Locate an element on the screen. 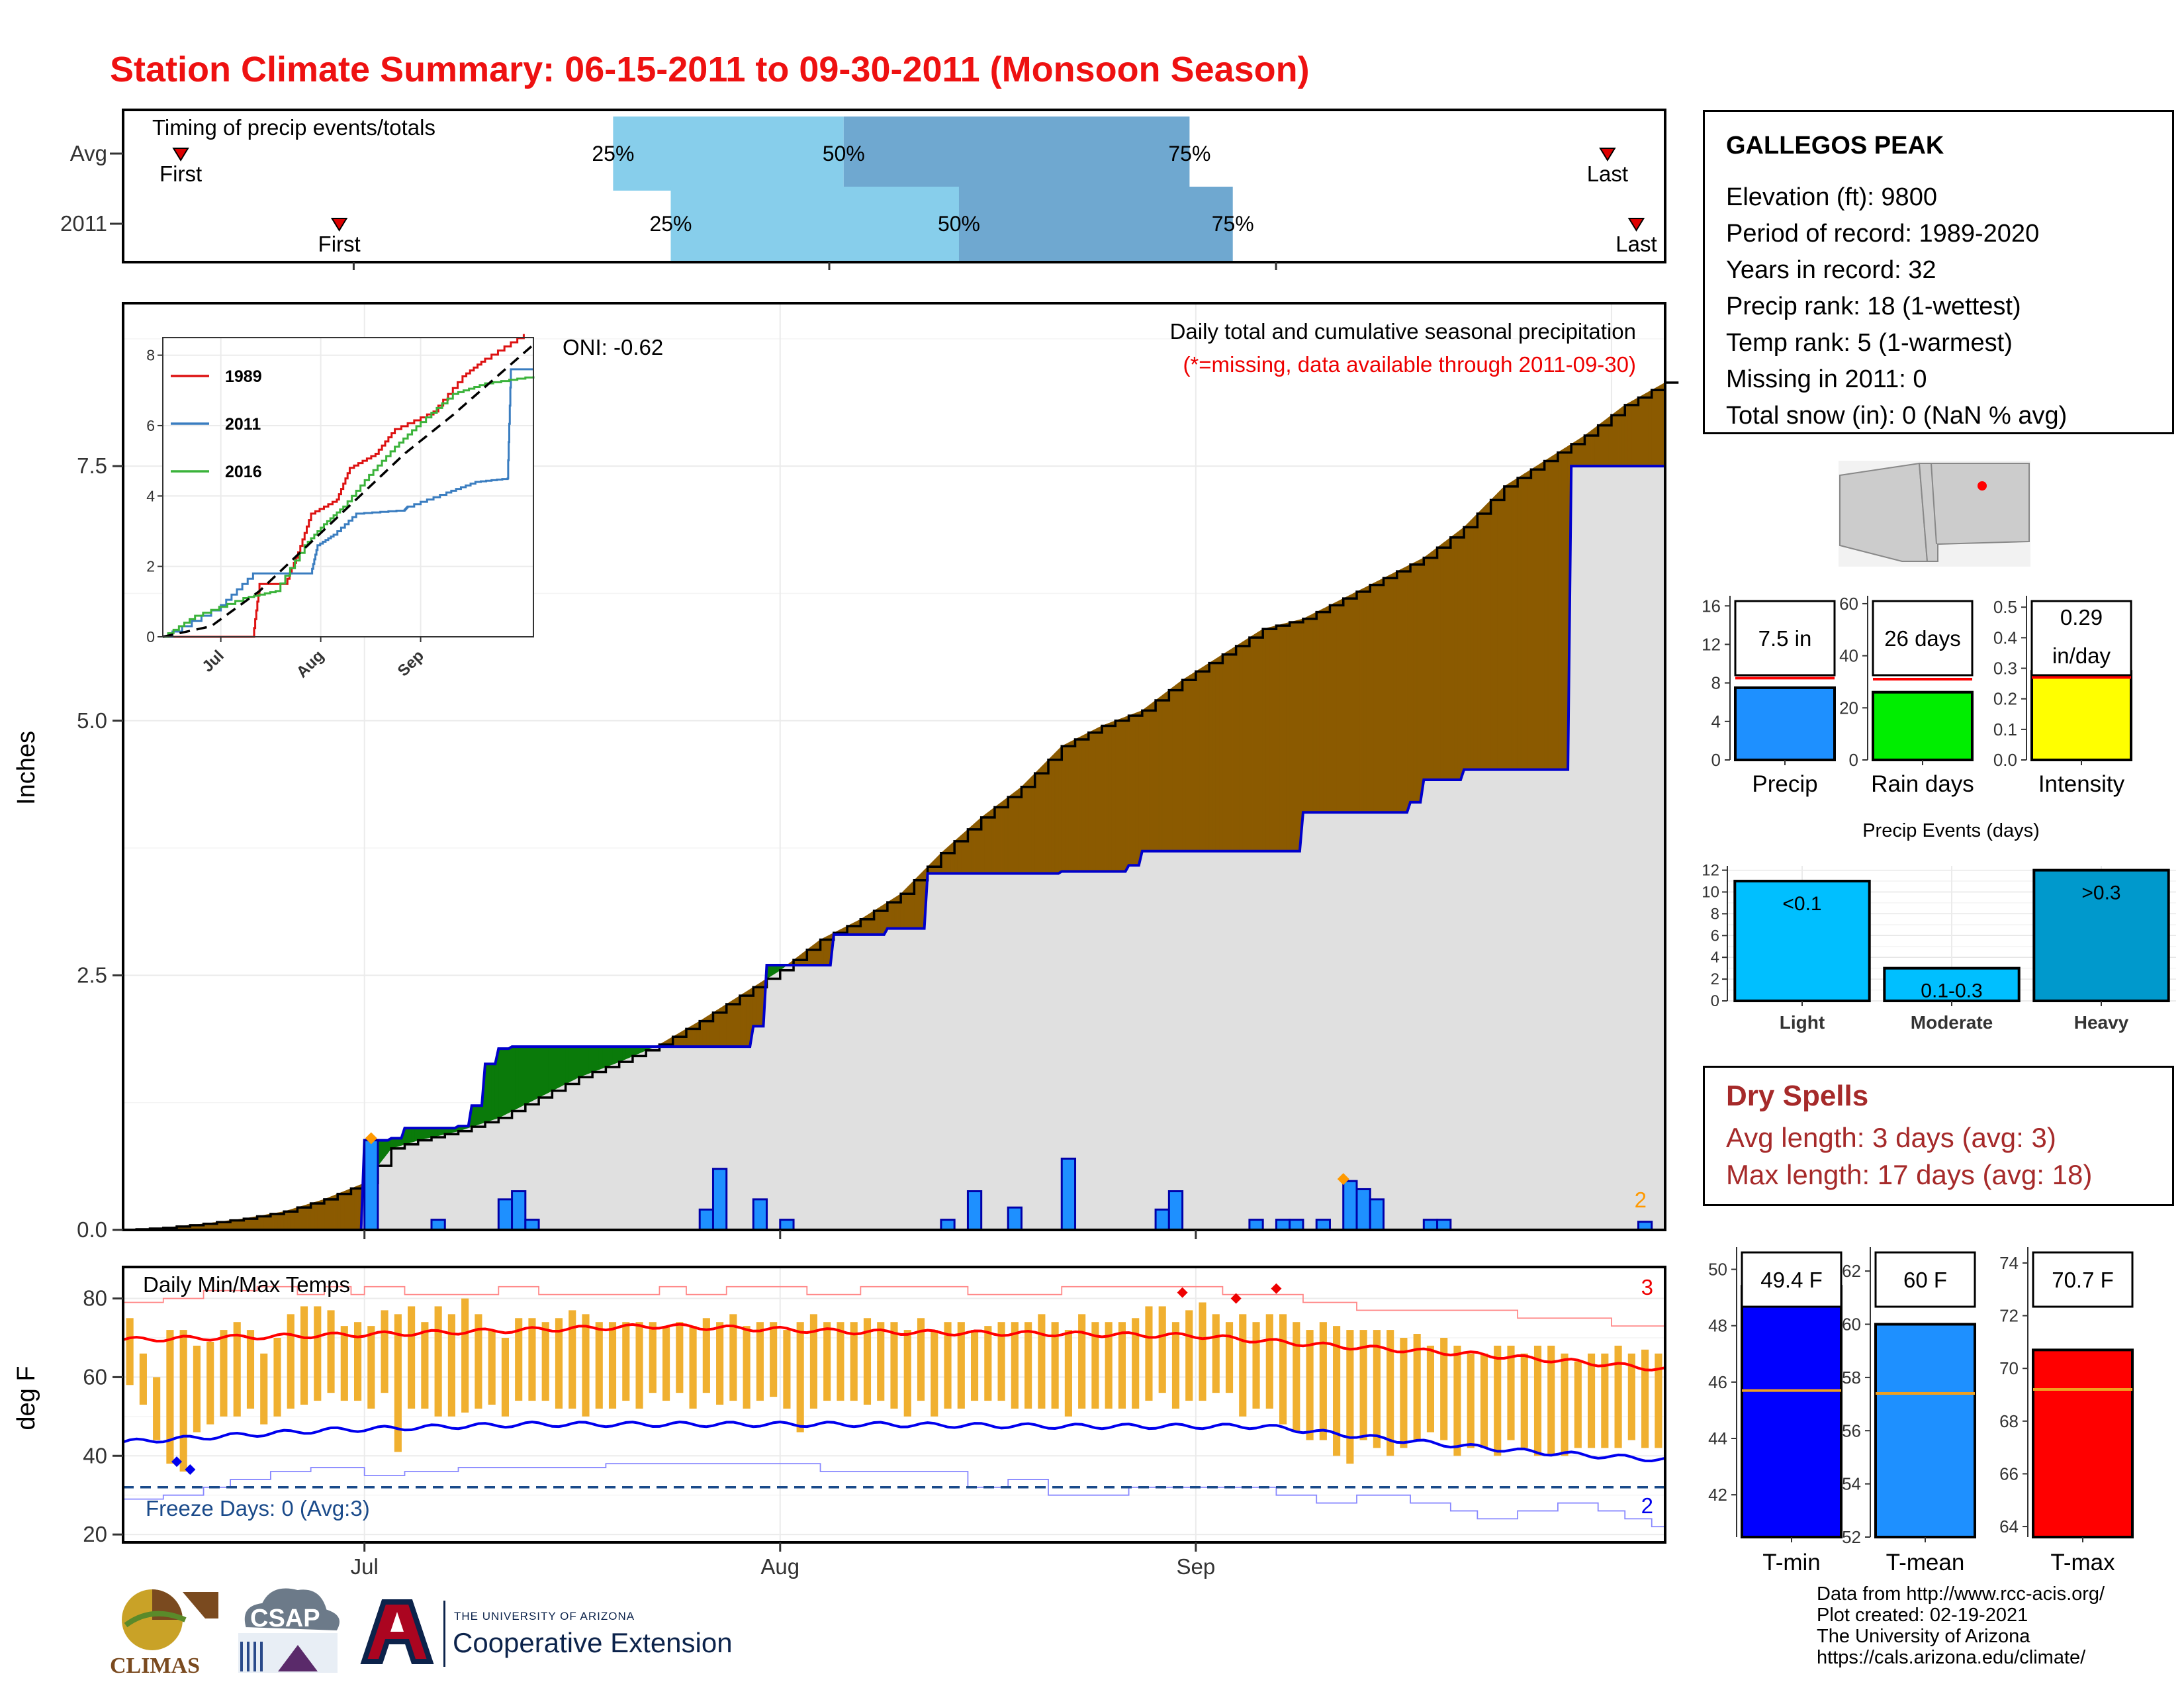 The height and width of the screenshot is (1688, 2184). temp-x-tick-label: Jul is located at coordinates (365, 1566).